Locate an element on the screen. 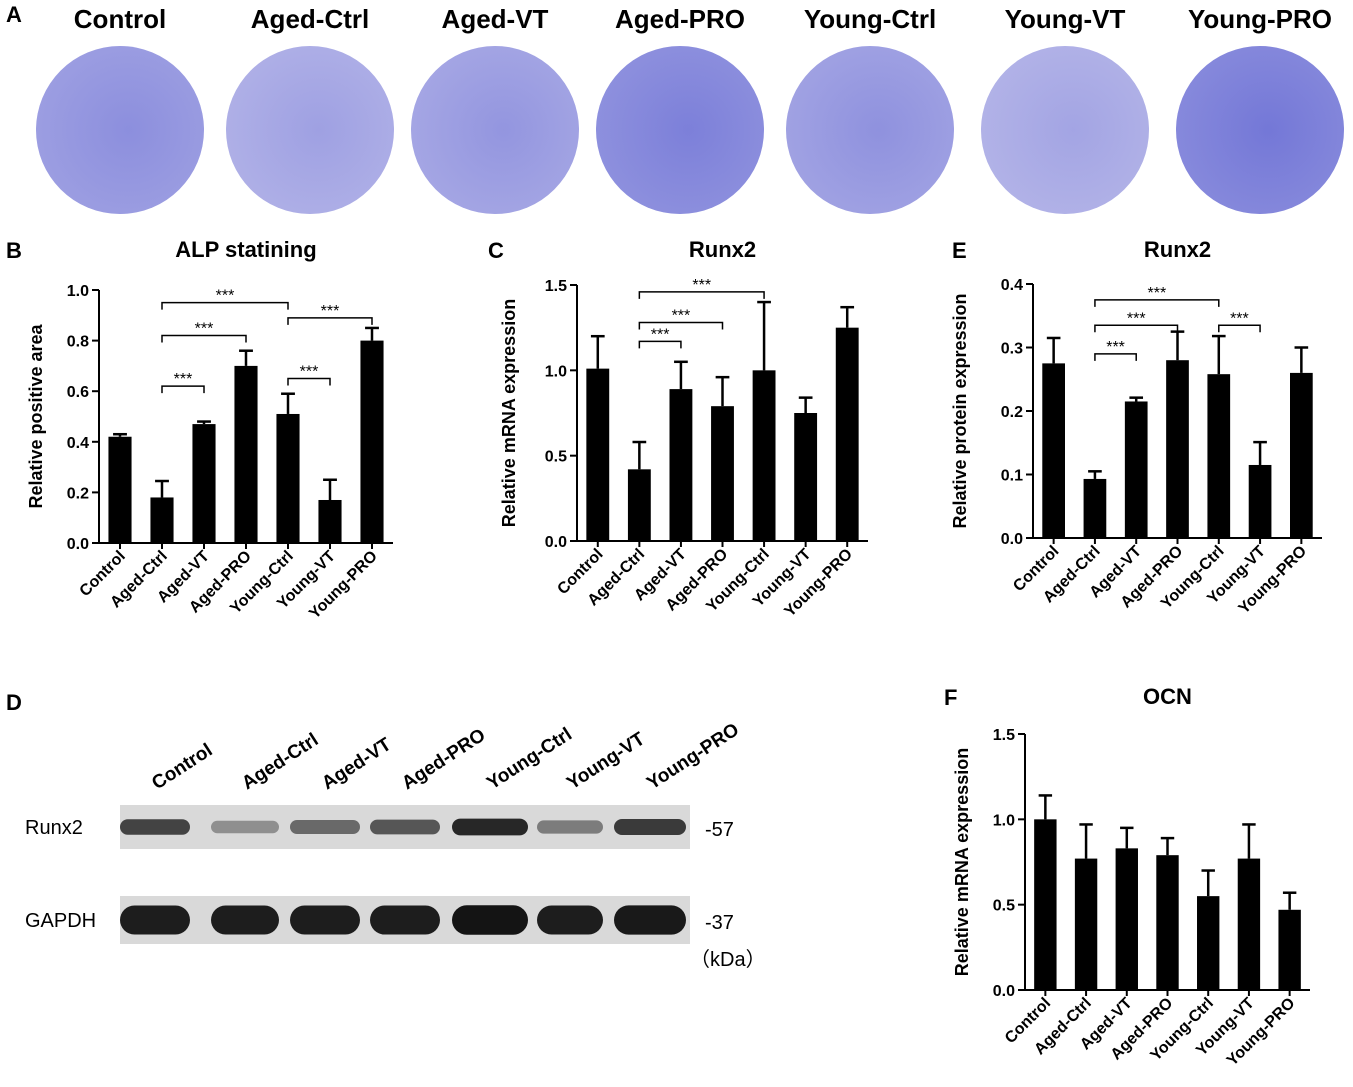  molecular-weight-marker: -57 is located at coordinates (719, 830).